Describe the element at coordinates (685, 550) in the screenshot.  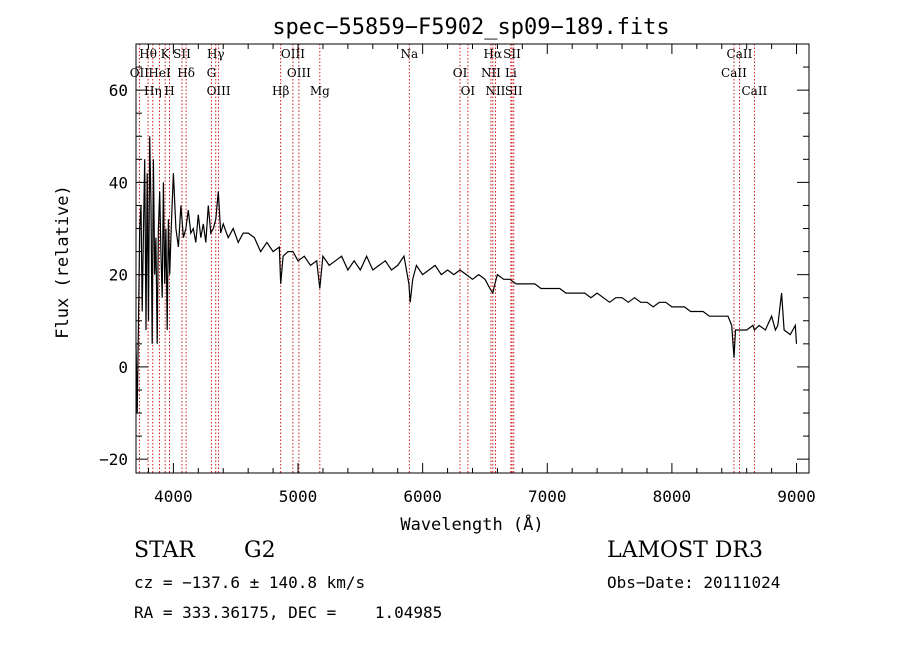
I see `survey-name: LAMOST DR3` at that location.